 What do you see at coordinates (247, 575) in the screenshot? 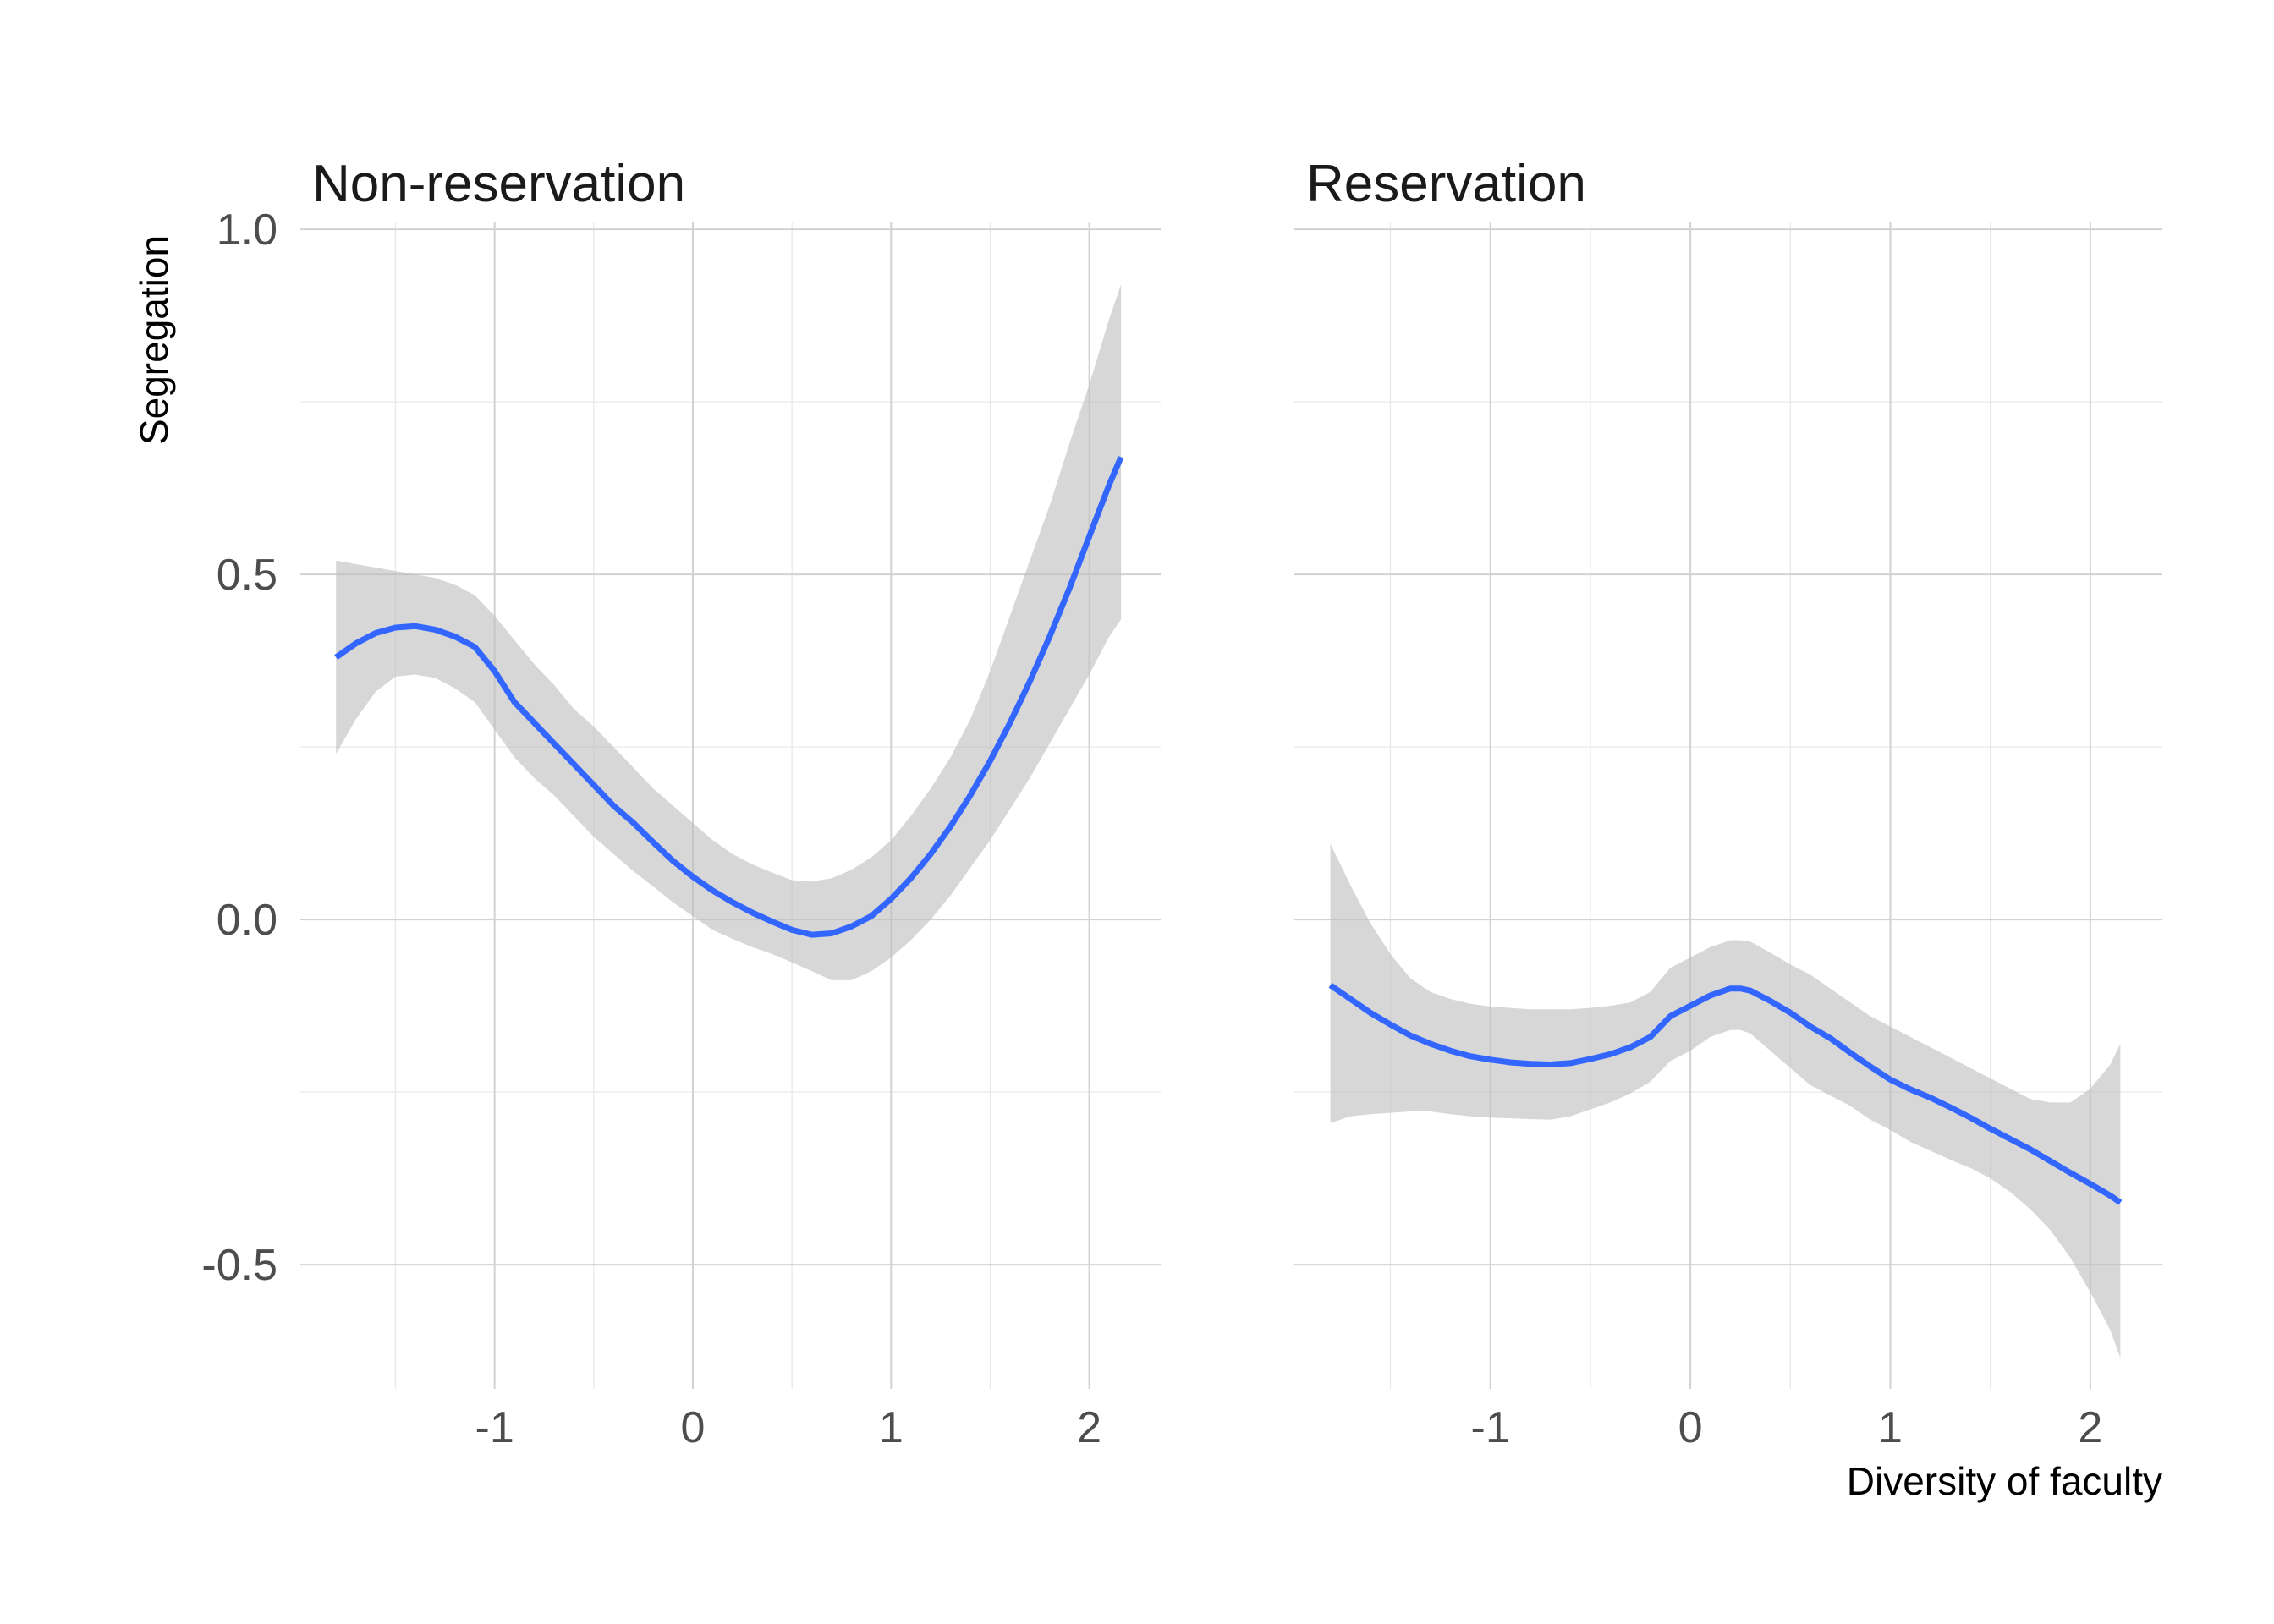
I see `y-tick-label: 0.5` at bounding box center [247, 575].